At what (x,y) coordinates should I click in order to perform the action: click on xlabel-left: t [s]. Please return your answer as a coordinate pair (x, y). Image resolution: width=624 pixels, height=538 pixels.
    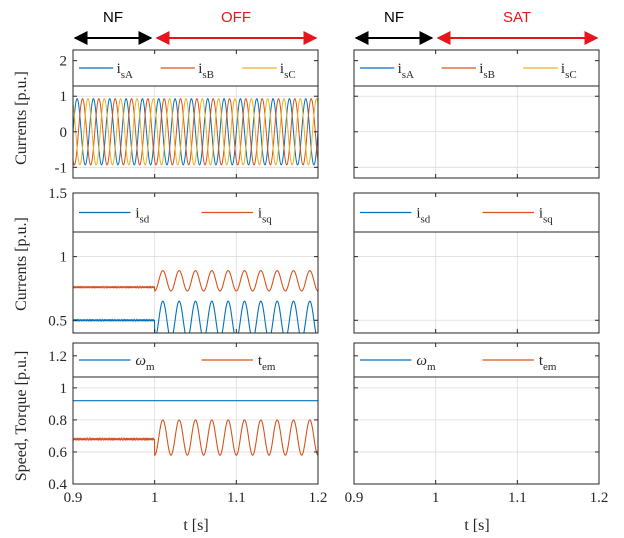
    Looking at the image, I should click on (195, 525).